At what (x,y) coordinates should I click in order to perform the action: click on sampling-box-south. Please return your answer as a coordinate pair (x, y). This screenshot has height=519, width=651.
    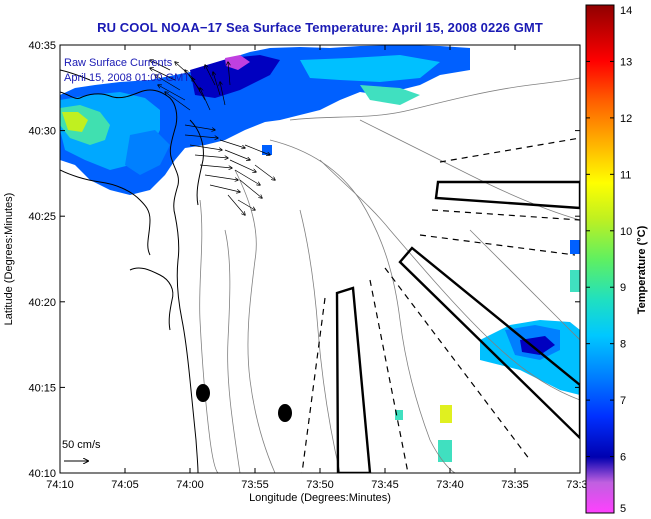
    Looking at the image, I should click on (353, 379).